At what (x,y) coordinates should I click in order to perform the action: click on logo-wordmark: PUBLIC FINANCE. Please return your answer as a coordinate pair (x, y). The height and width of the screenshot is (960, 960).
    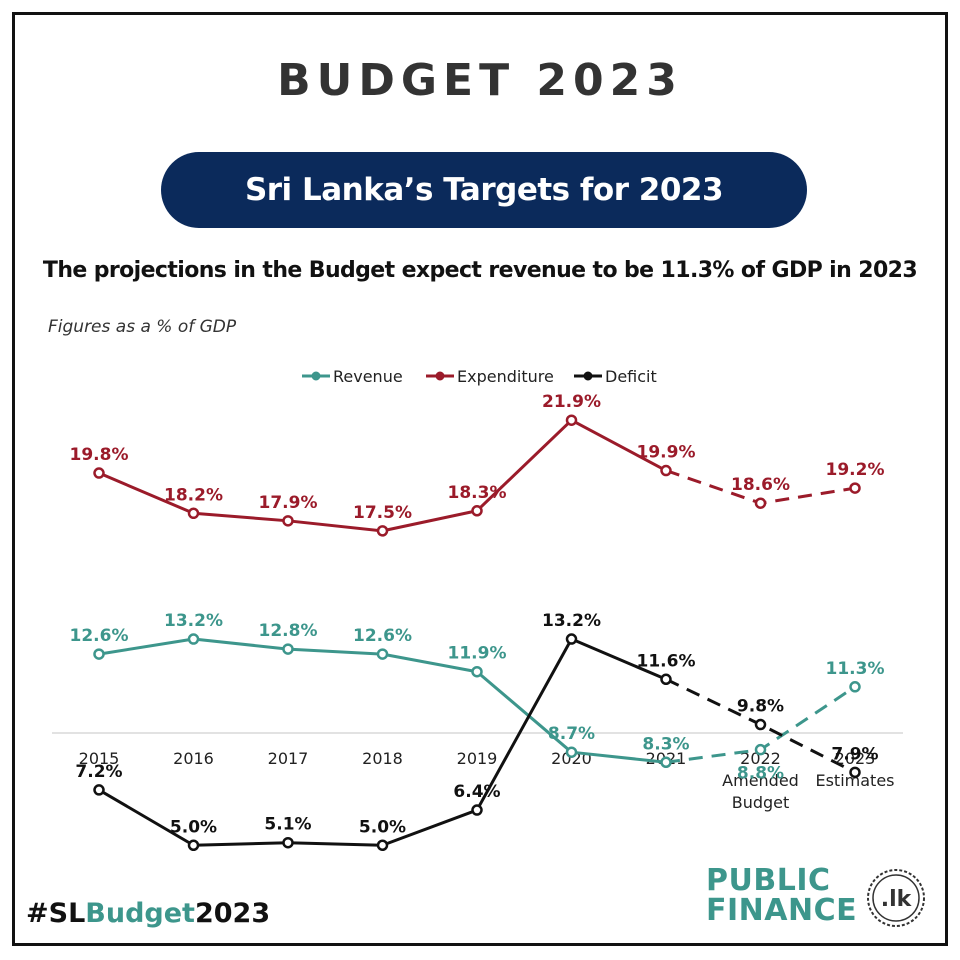
    Looking at the image, I should click on (781, 896).